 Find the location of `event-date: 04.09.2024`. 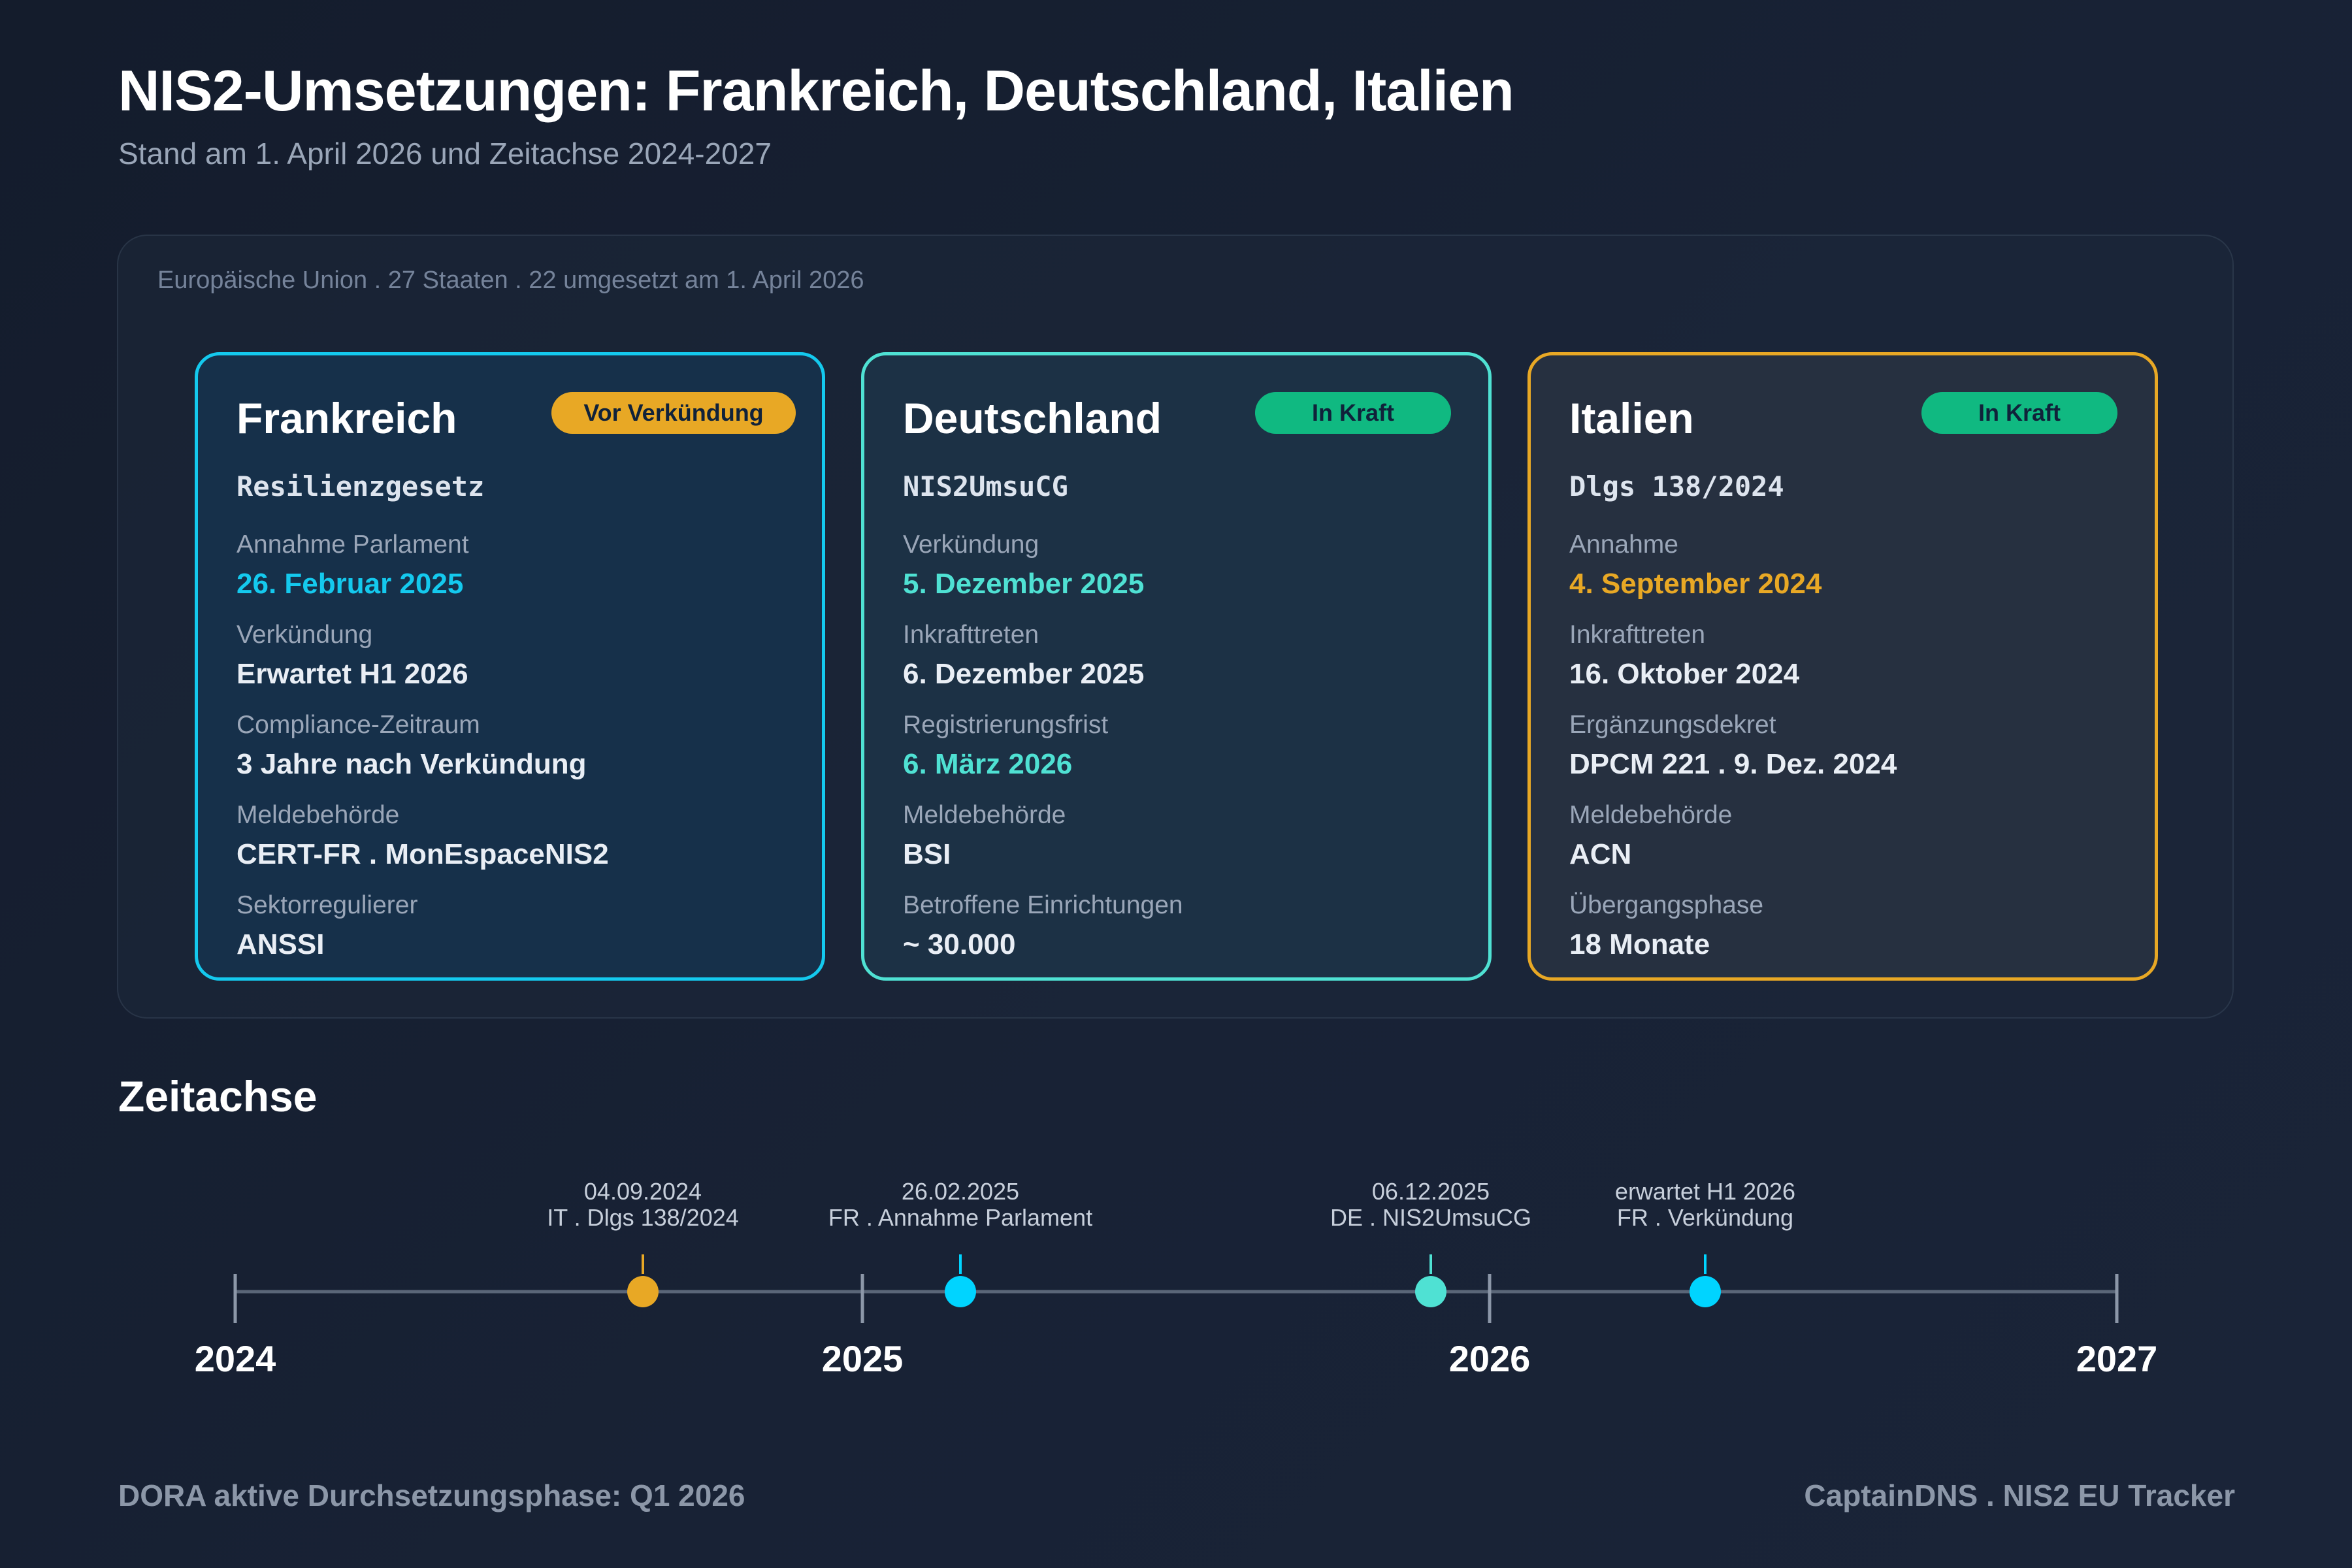

event-date: 04.09.2024 is located at coordinates (642, 1191).